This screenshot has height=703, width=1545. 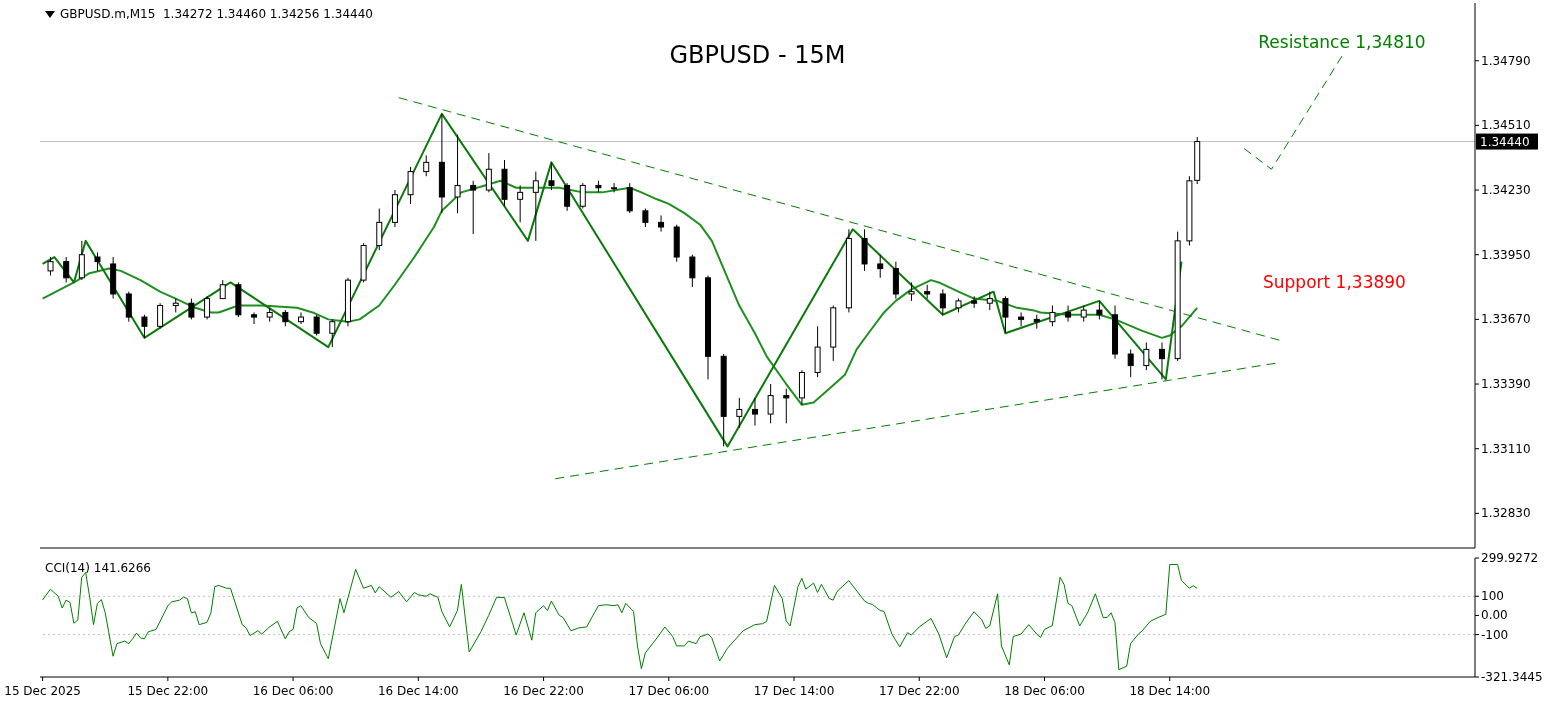 What do you see at coordinates (1334, 282) in the screenshot?
I see `annotation: Support 1,33890` at bounding box center [1334, 282].